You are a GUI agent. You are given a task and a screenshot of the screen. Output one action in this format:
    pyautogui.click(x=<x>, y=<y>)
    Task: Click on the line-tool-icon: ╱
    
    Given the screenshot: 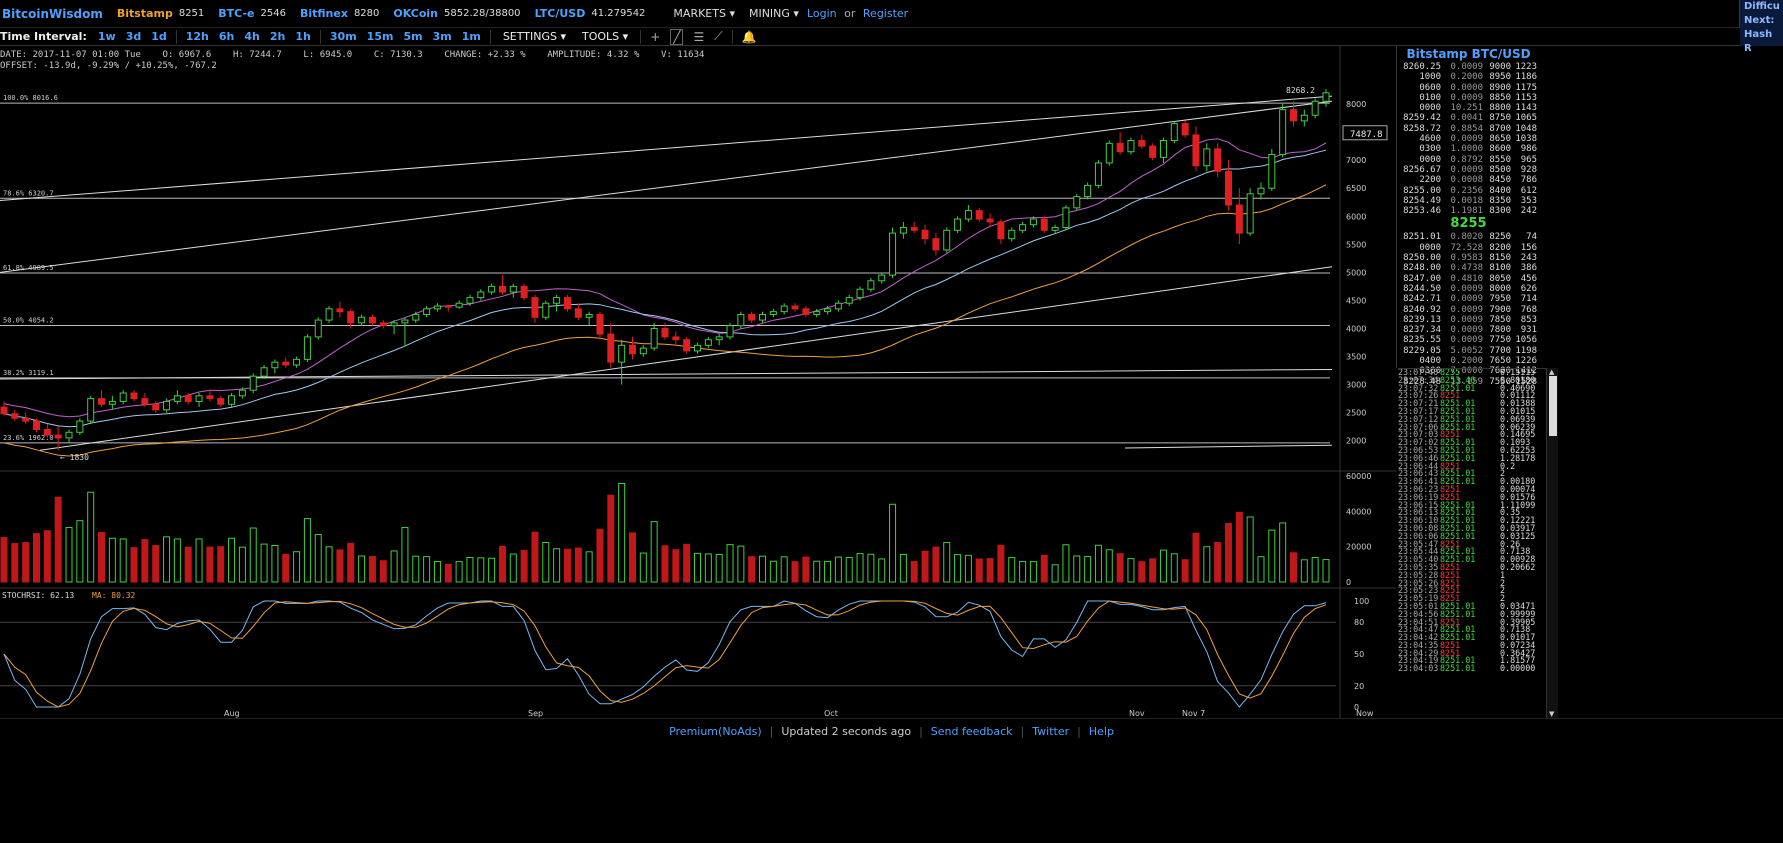 What is the action you would take?
    pyautogui.click(x=677, y=36)
    